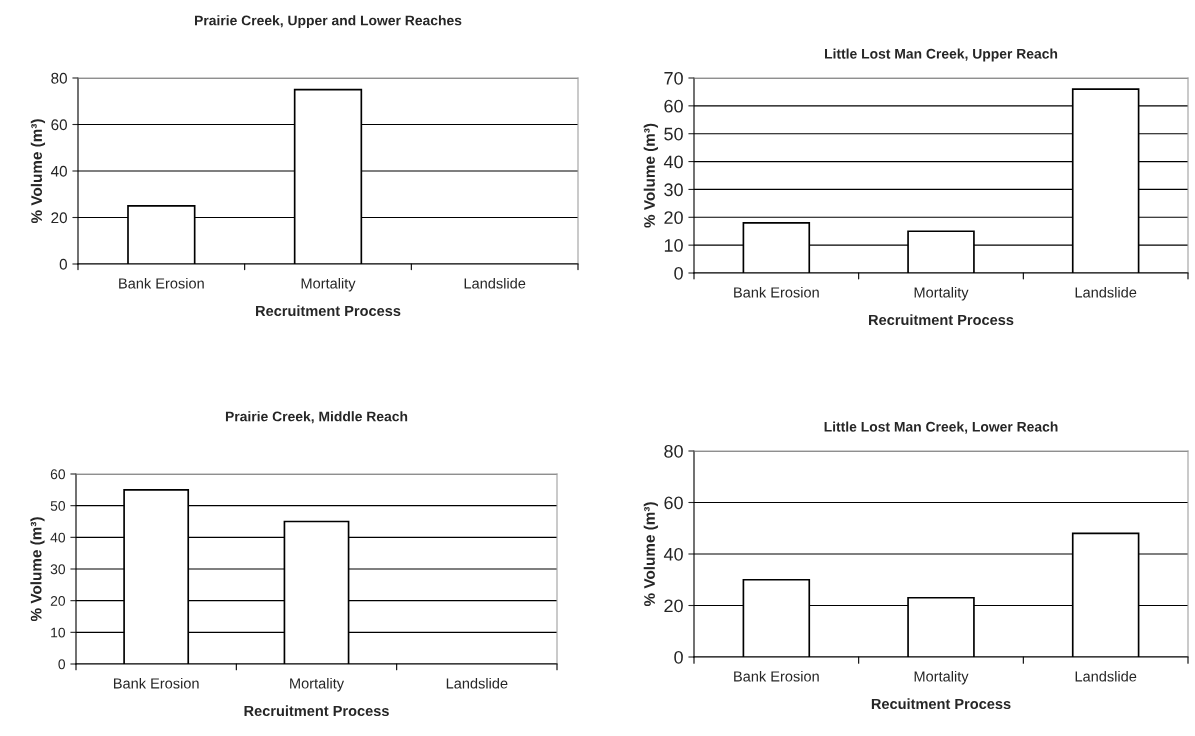  What do you see at coordinates (941, 704) in the screenshot?
I see `x-axis-title: Recuitment Process` at bounding box center [941, 704].